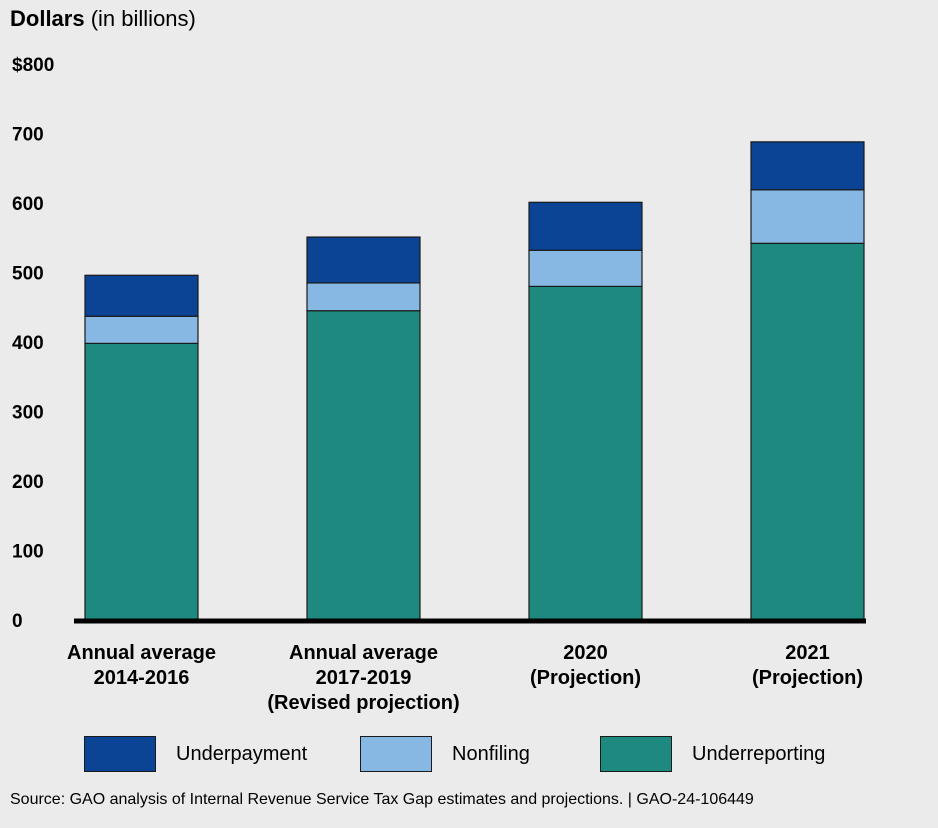  I want to click on legend-label-nonfiling: Nonfiling, so click(491, 754).